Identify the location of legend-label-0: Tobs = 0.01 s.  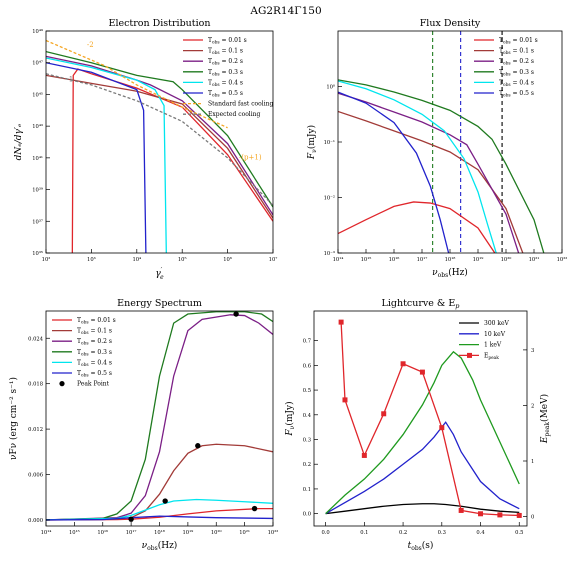
(518, 41).